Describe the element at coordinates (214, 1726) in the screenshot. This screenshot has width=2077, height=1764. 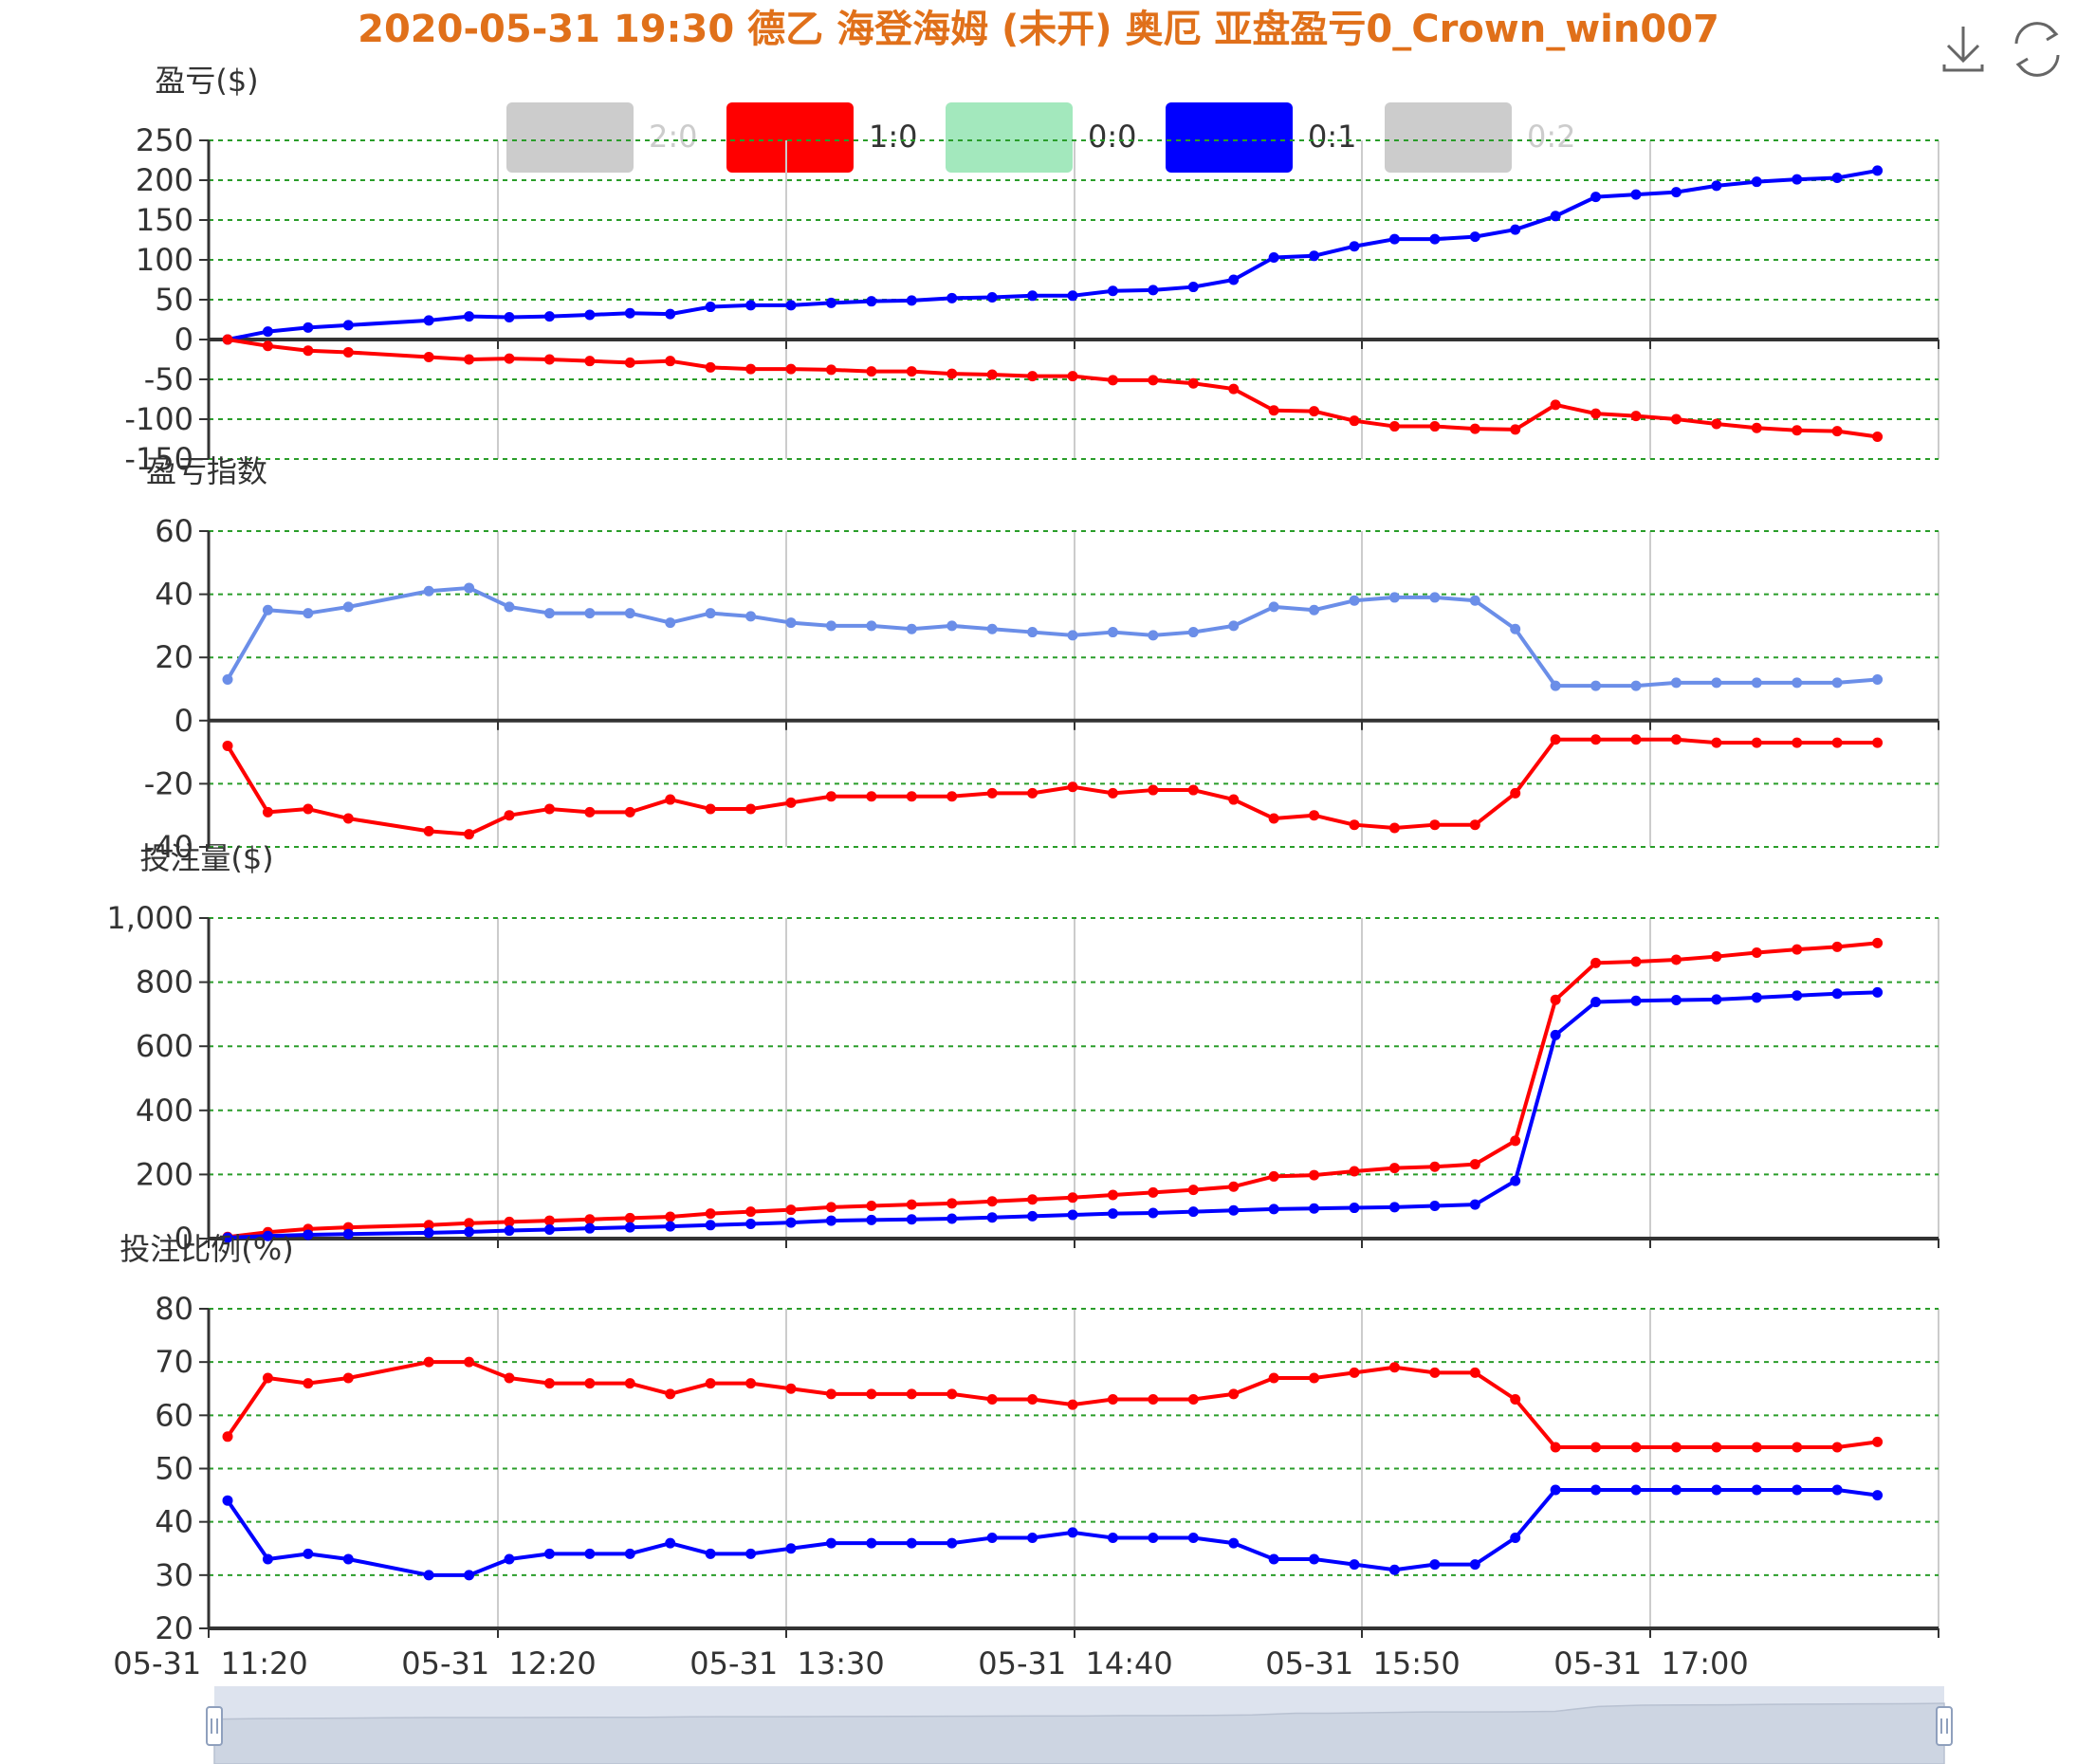
I see `datazoom-handle-left` at that location.